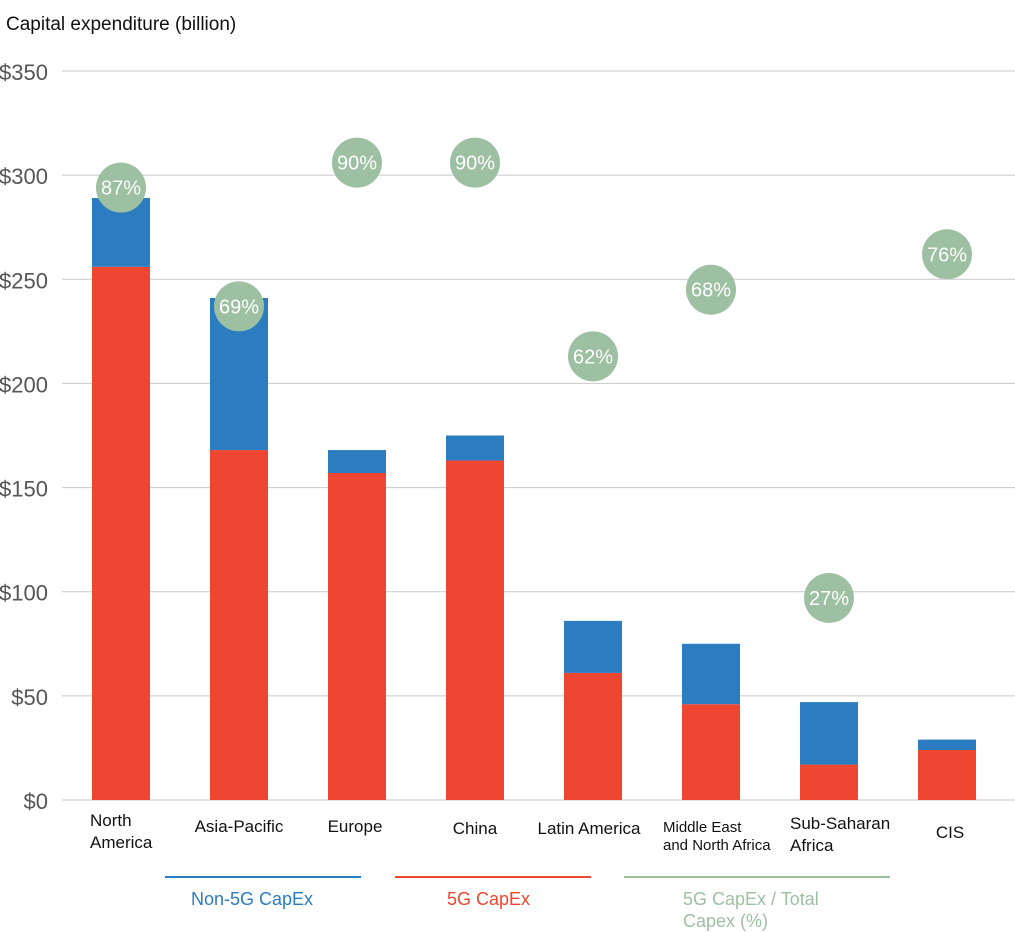 This screenshot has height=932, width=1015. I want to click on legend-label-ratio: 5G CapEx / Total Capex (%), so click(757, 910).